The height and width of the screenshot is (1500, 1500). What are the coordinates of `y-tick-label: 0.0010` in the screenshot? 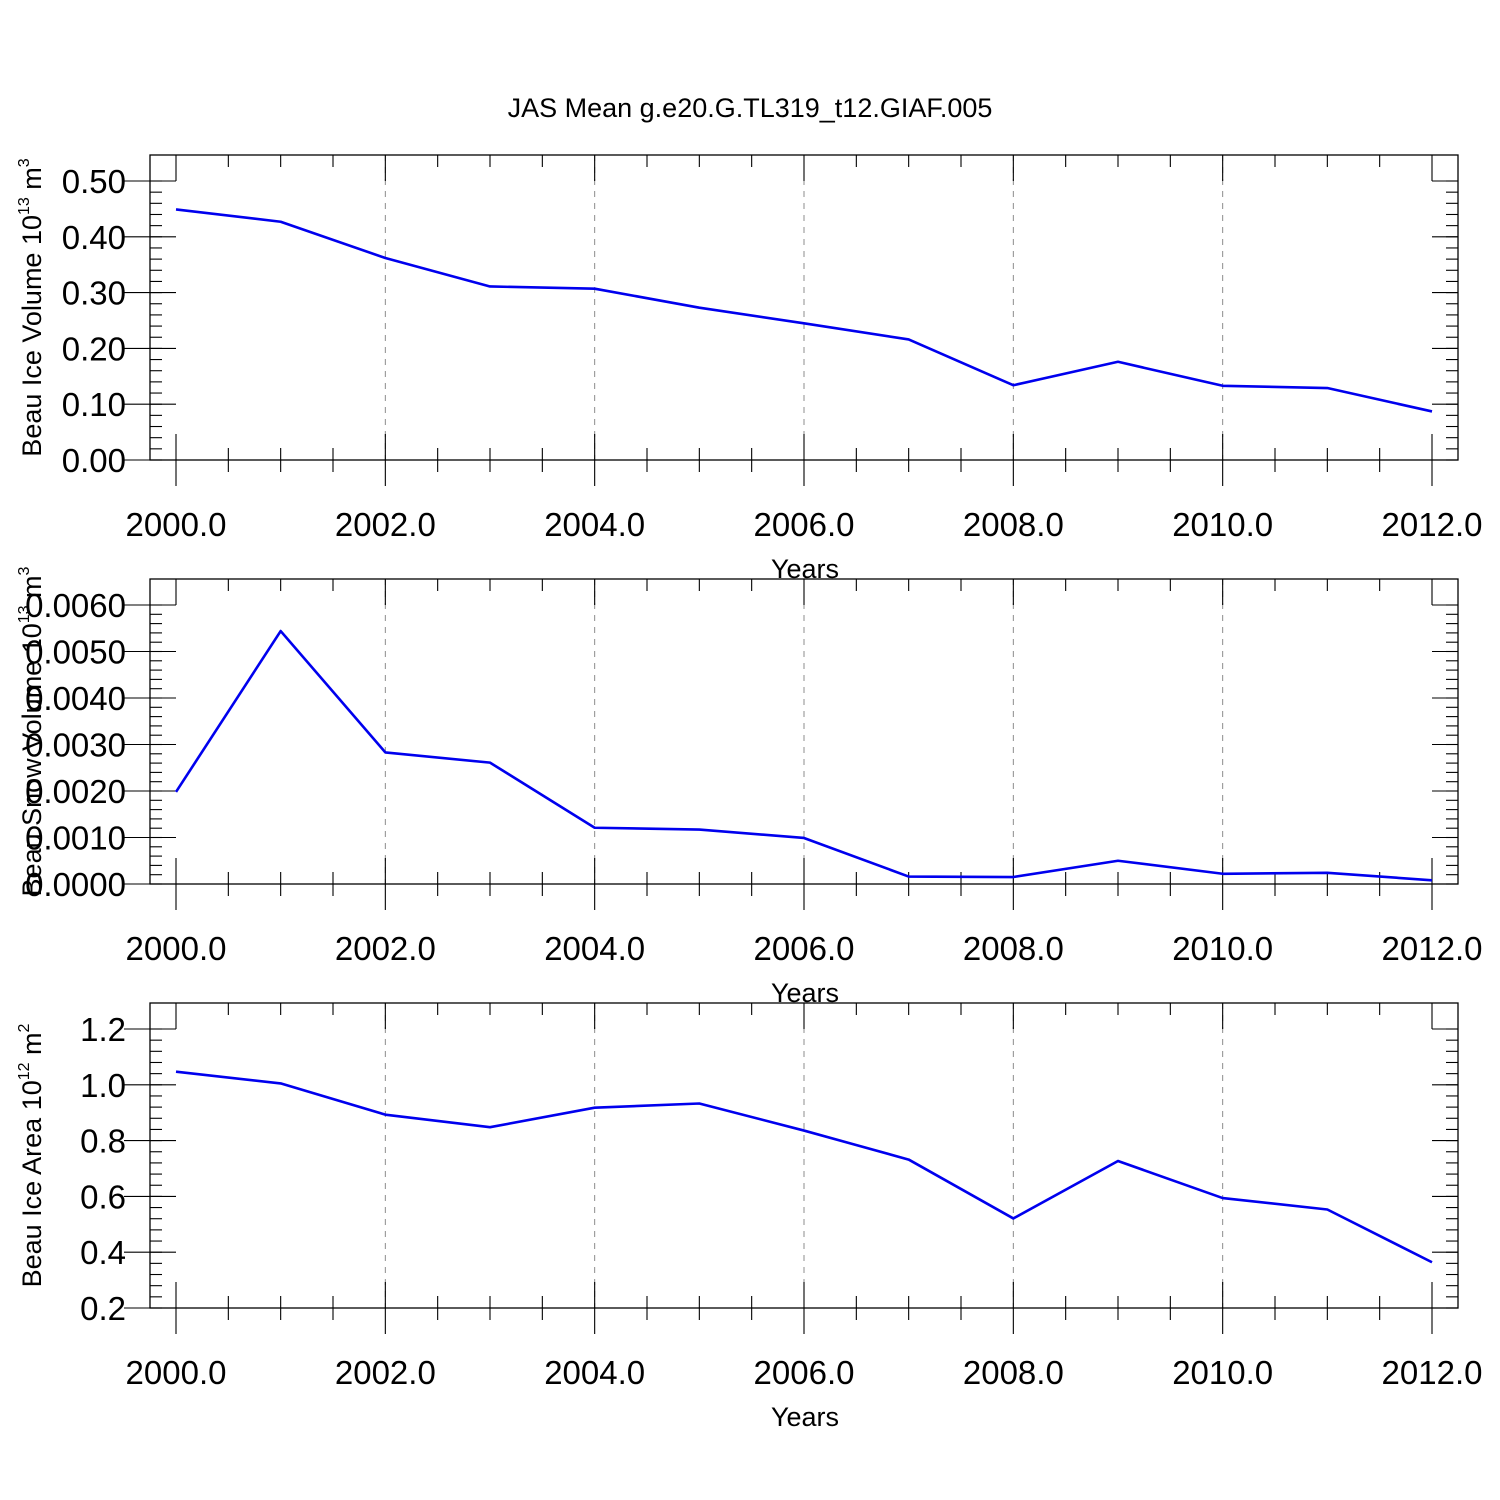 It's located at (75, 838).